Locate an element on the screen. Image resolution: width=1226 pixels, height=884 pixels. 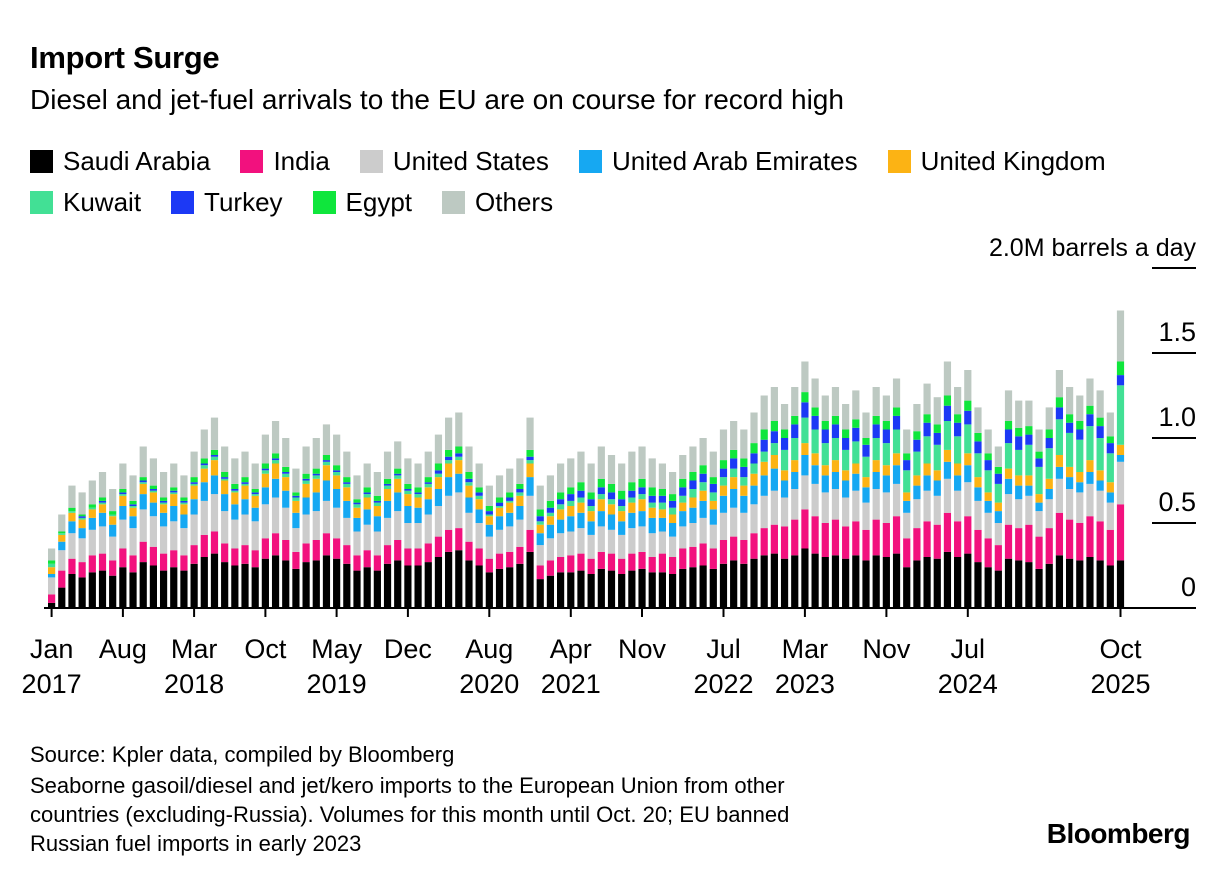
legend-item-united-arab-emirates: United Arab Emirates is located at coordinates (718, 161).